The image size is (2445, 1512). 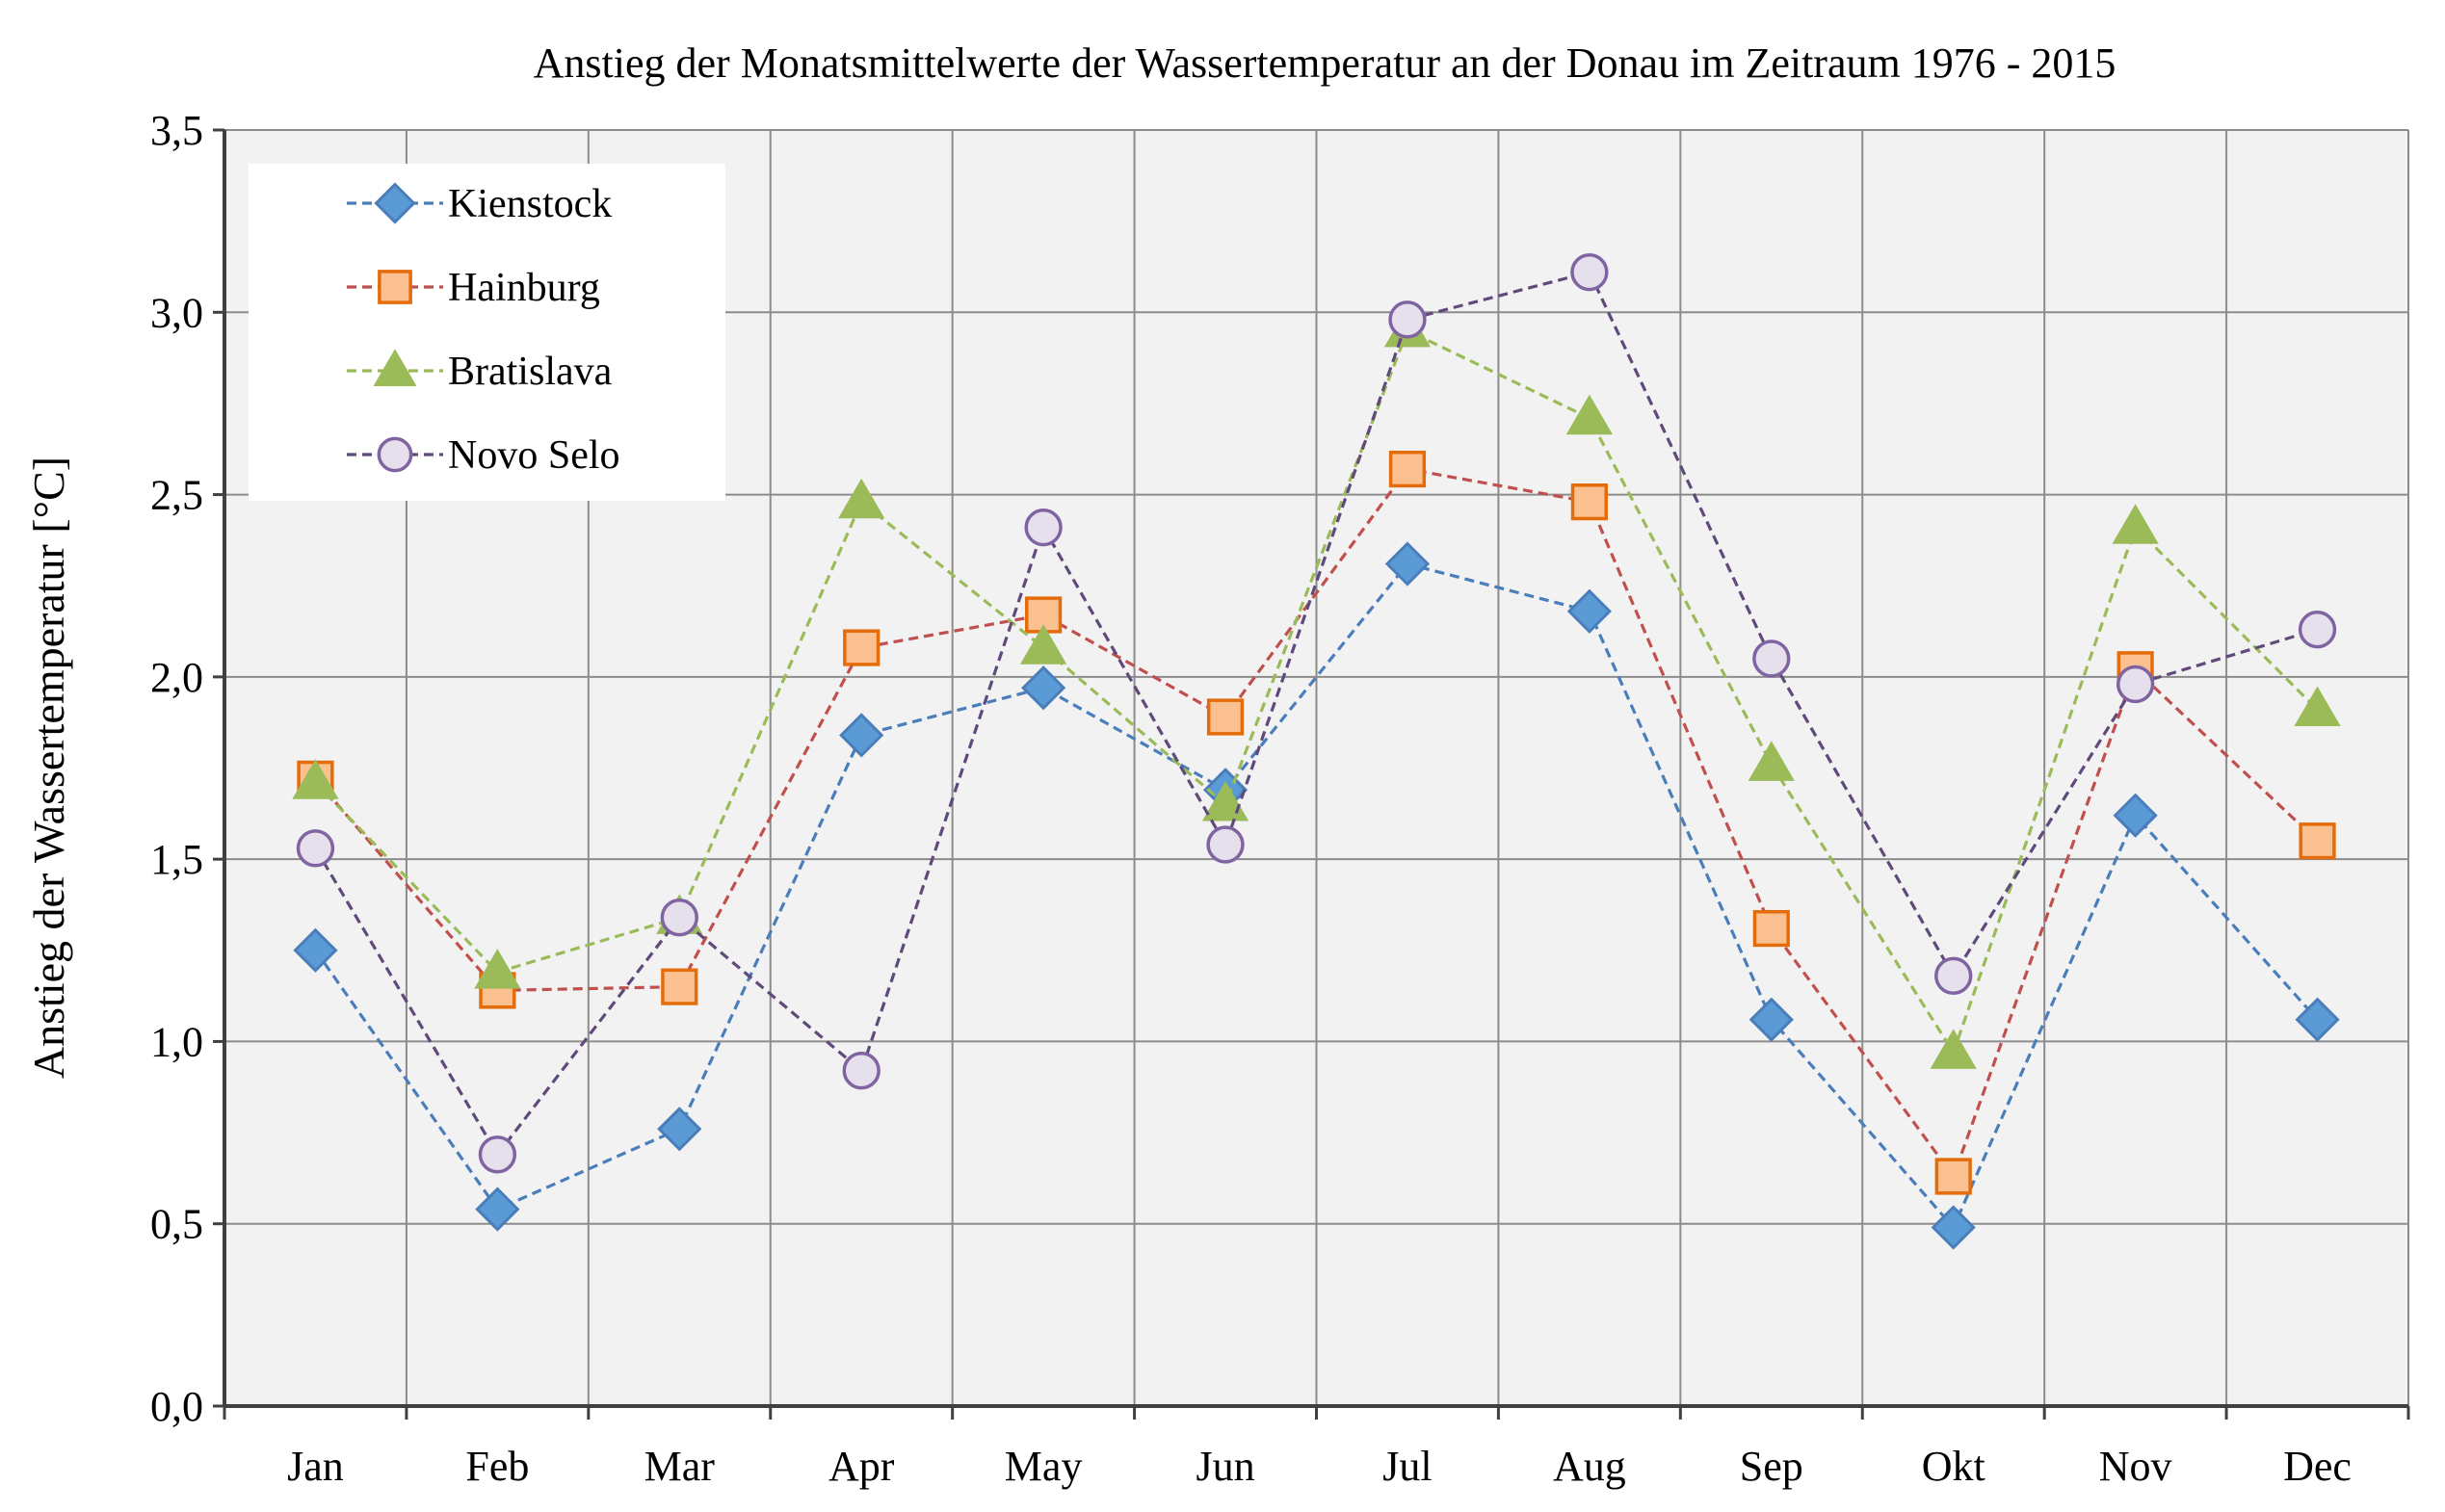 What do you see at coordinates (1407, 1466) in the screenshot?
I see `x-tick-label: Jul` at bounding box center [1407, 1466].